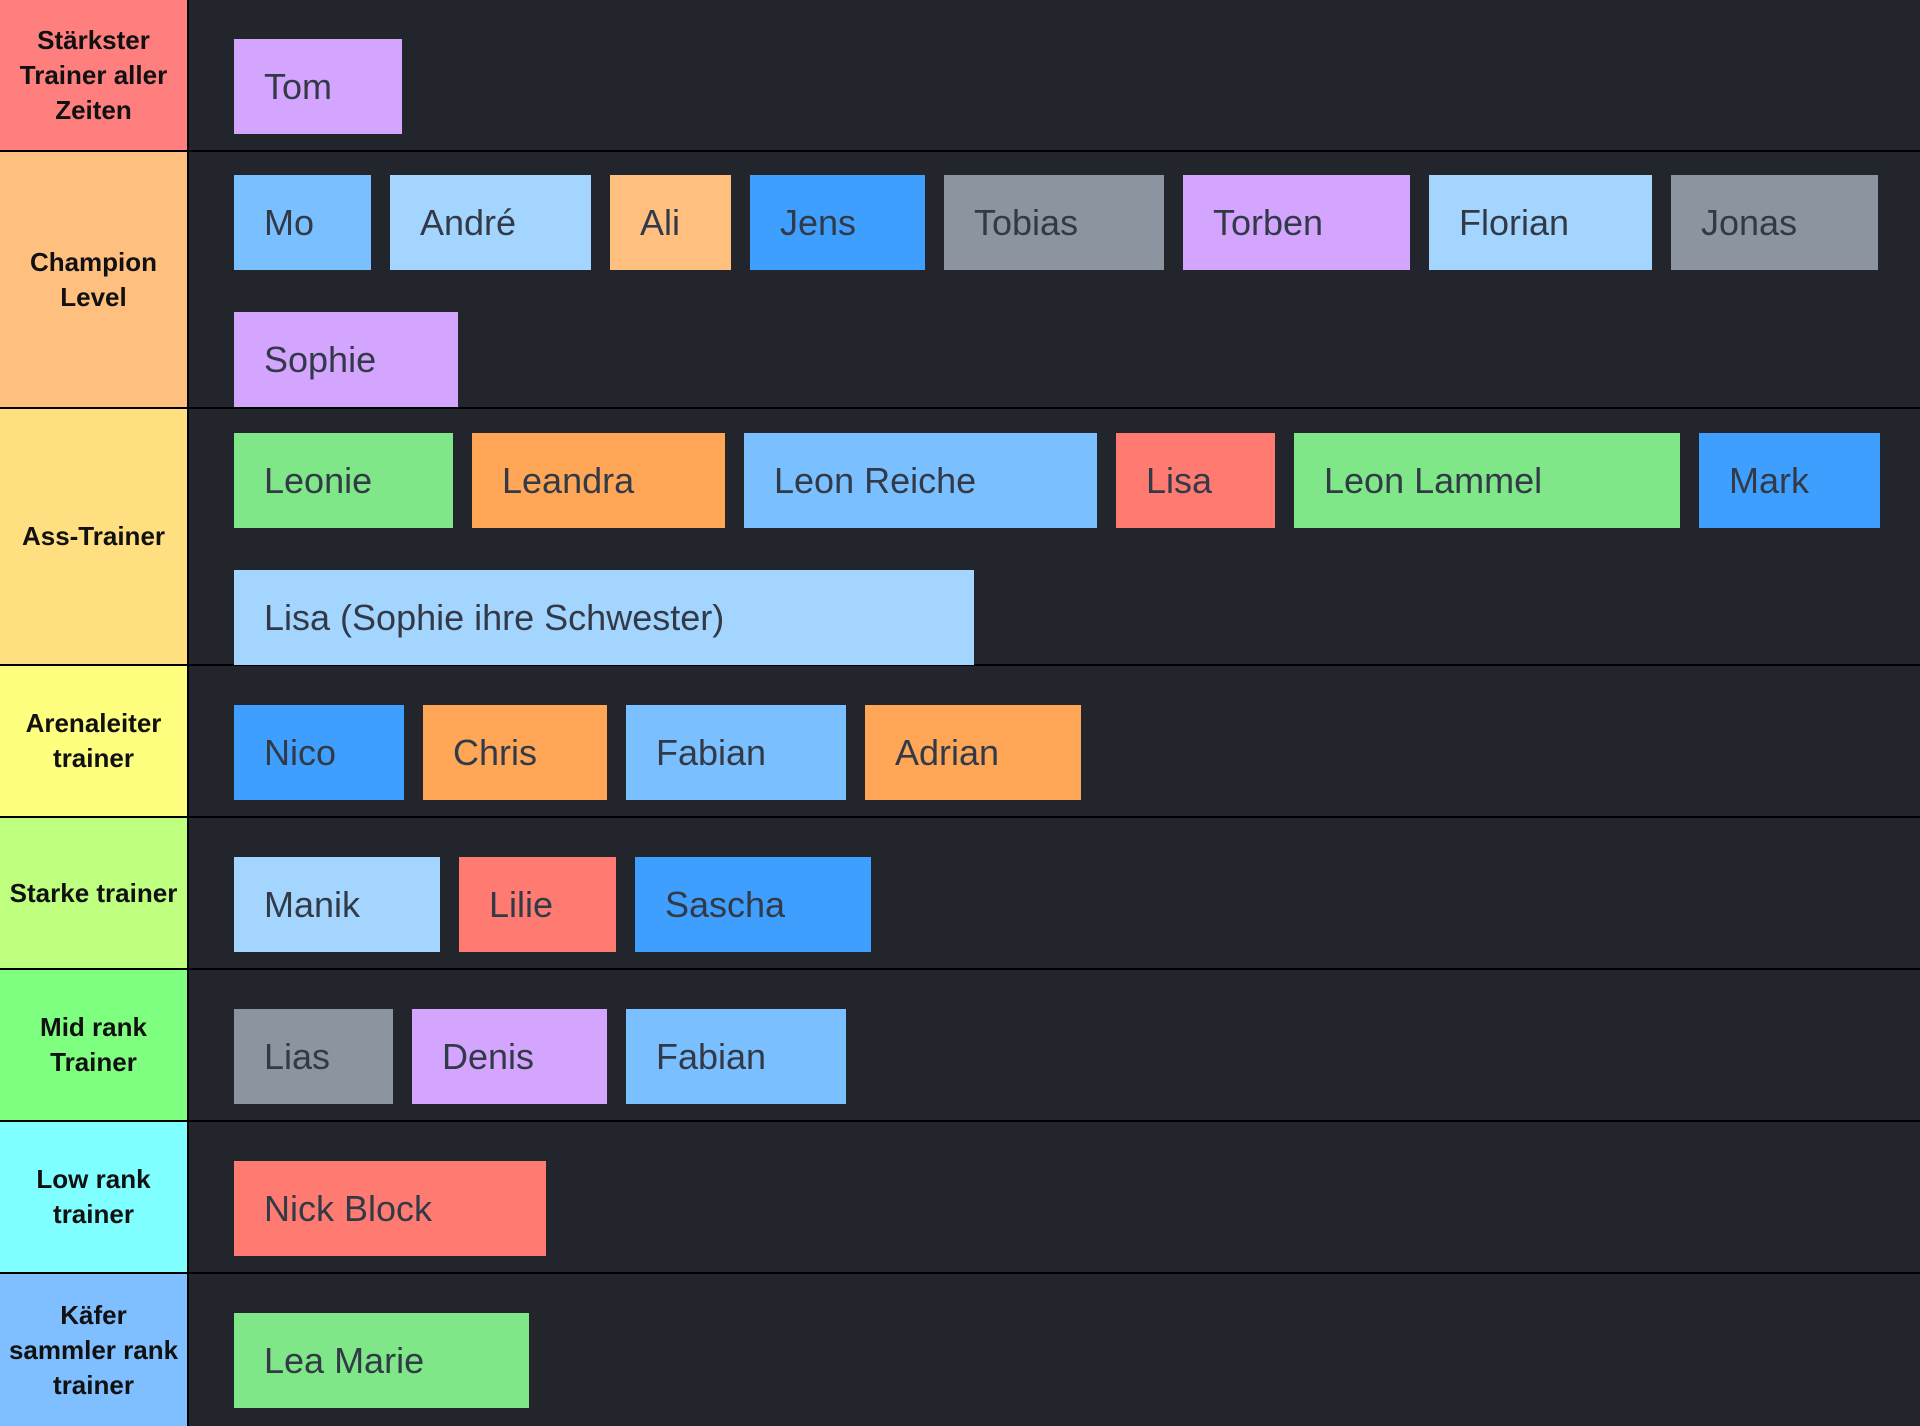  Describe the element at coordinates (1054, 893) in the screenshot. I see `tier-items: Manik Lilie Sascha` at that location.